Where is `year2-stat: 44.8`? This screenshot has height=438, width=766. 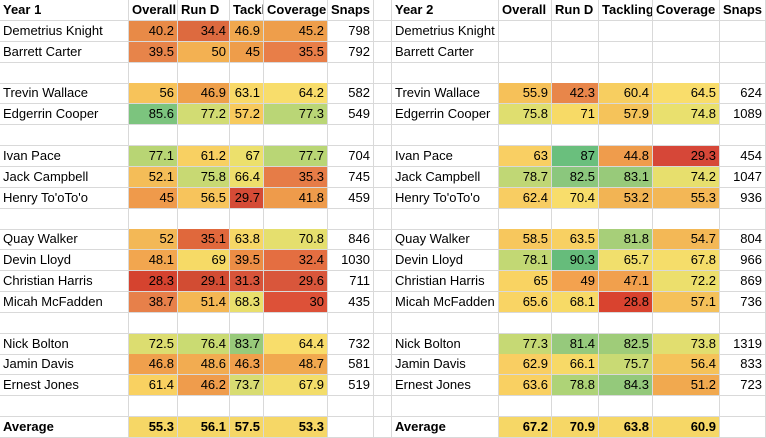
year2-stat: 44.8 is located at coordinates (626, 156).